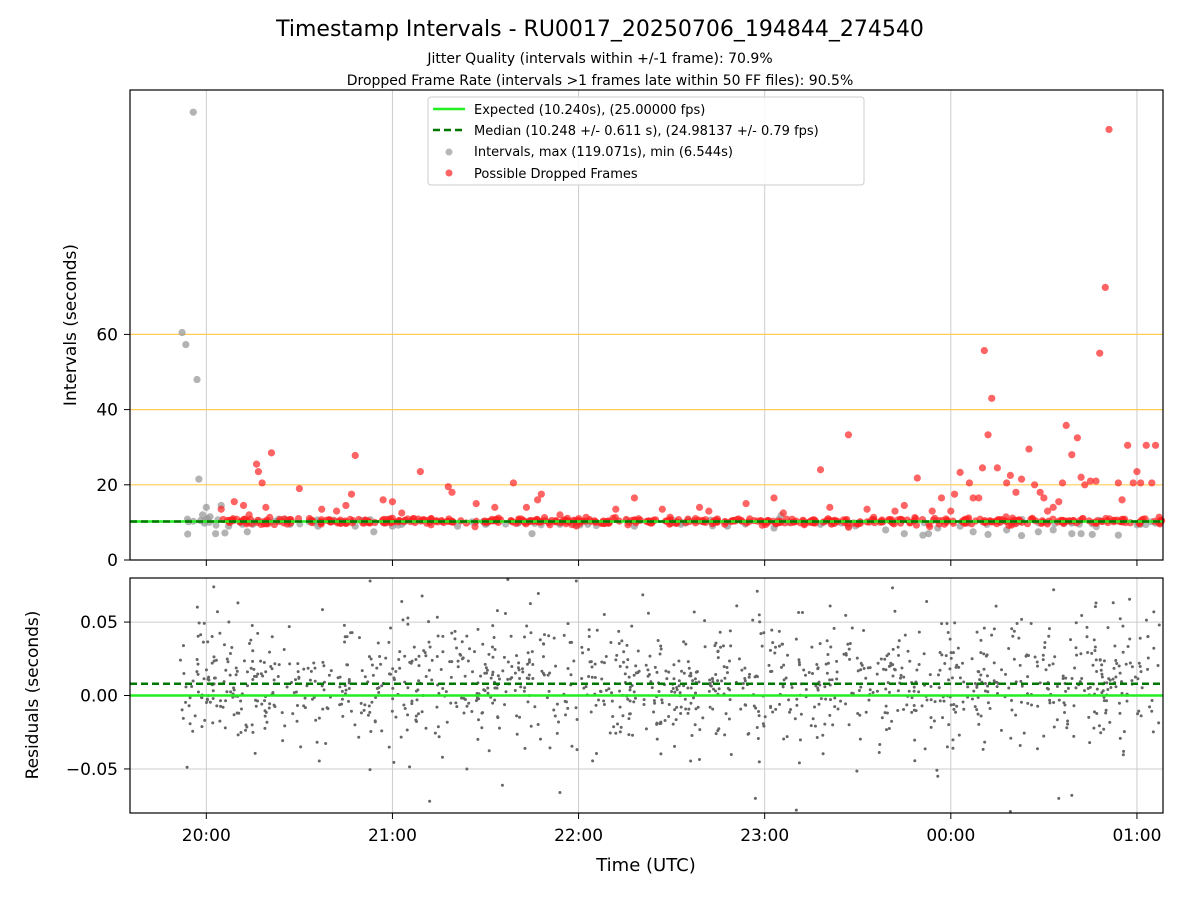  What do you see at coordinates (92, 770) in the screenshot?
I see `residuals-y-tick-label: −0.05` at bounding box center [92, 770].